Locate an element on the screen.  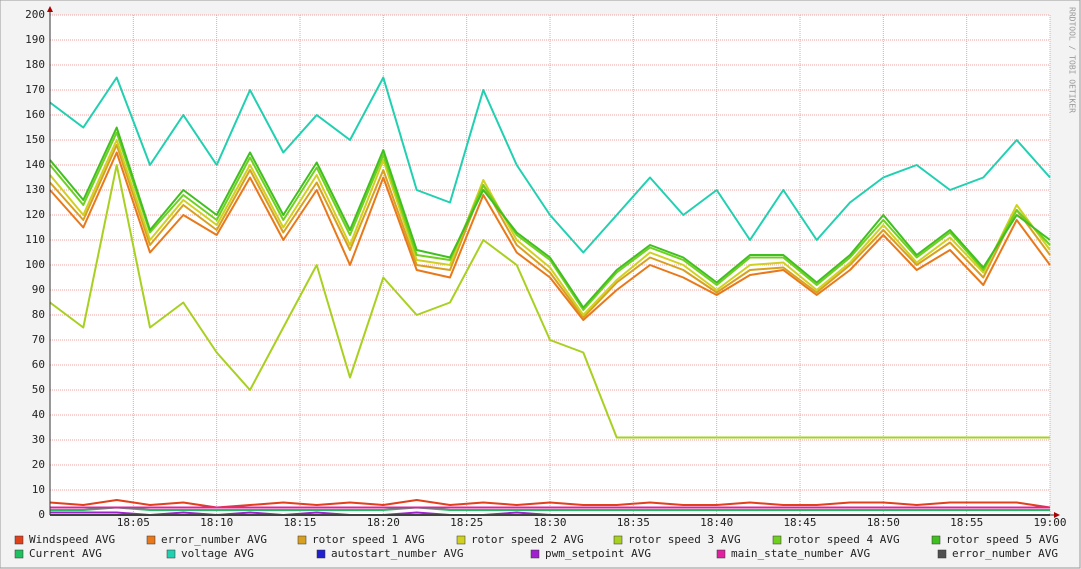
x-tick-label: 18:45 is located at coordinates (799, 522).